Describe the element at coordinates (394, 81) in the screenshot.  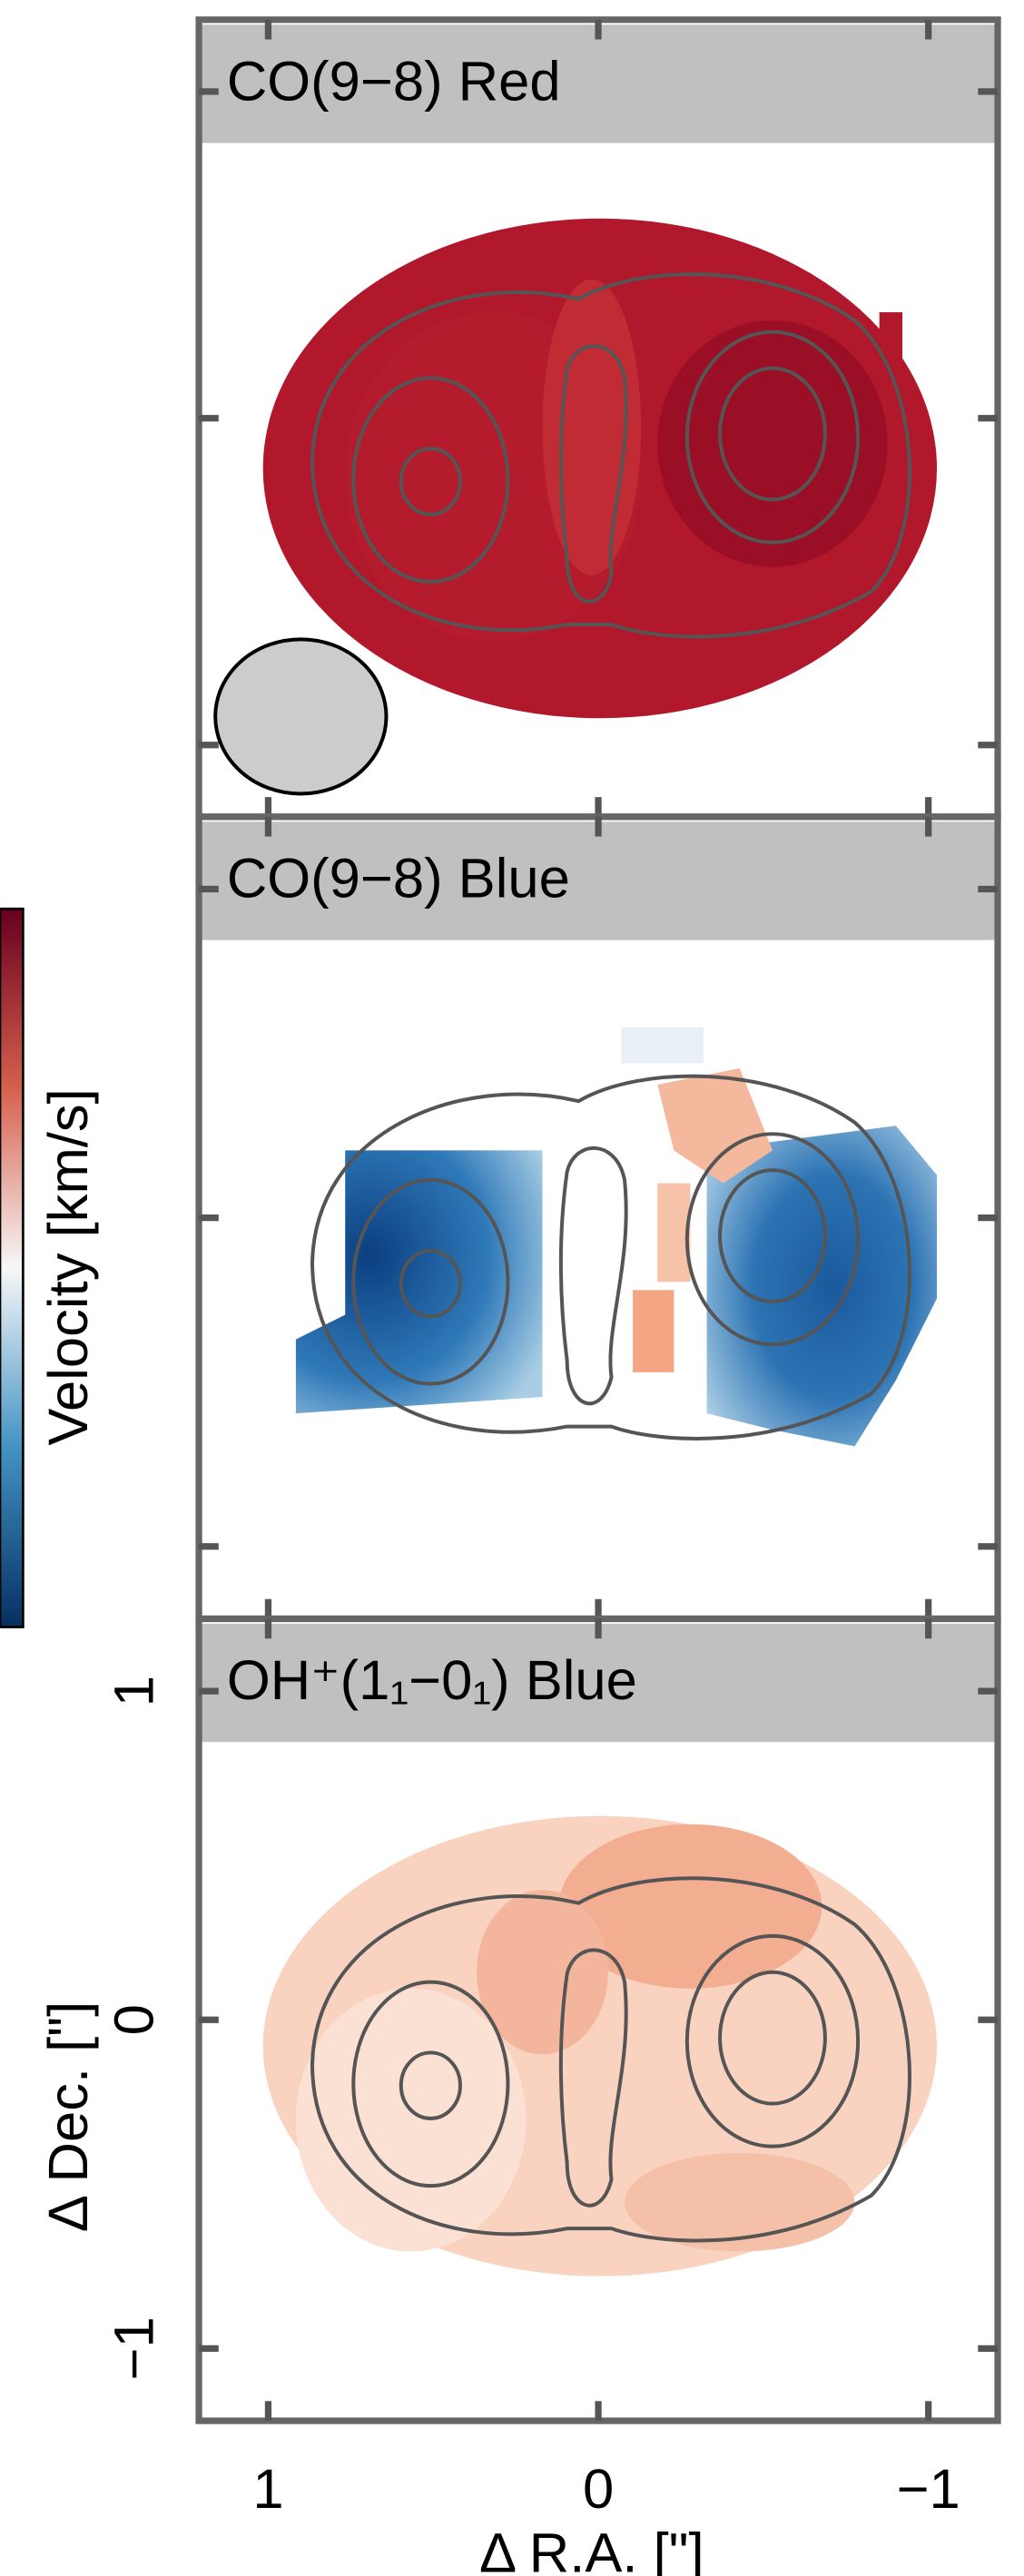
I see `panel-title: CO(9−8) Red` at that location.